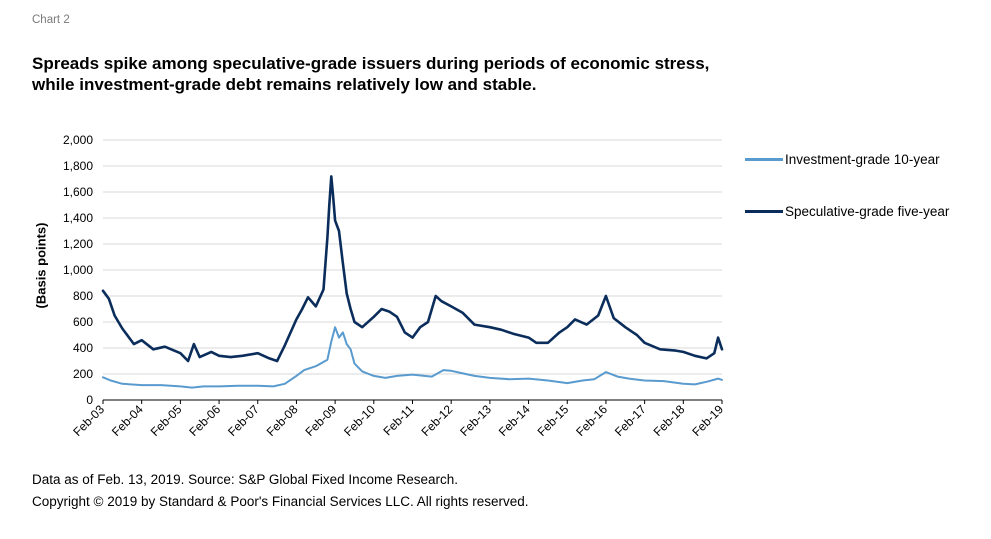 This screenshot has height=539, width=991. Describe the element at coordinates (707, 420) in the screenshot. I see `x-tick-label: Feb-19` at that location.